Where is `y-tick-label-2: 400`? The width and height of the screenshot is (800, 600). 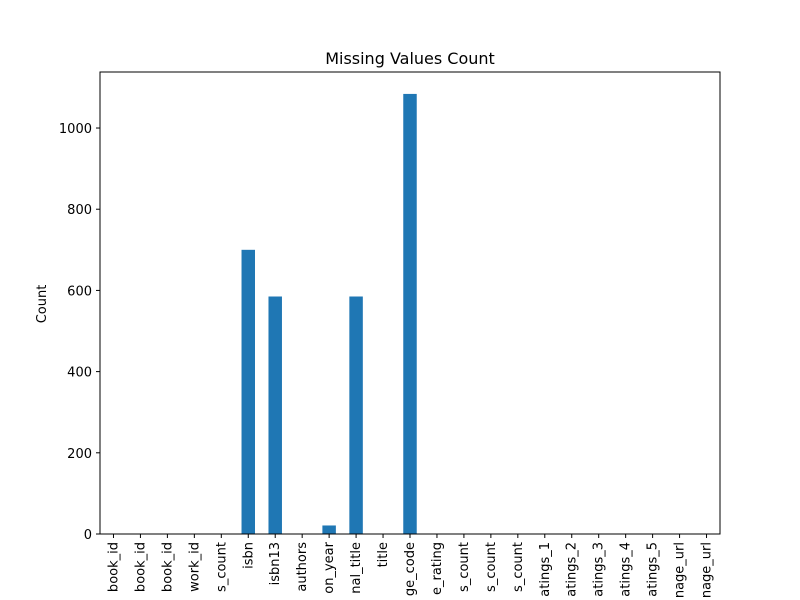
y-tick-label-2: 400 is located at coordinates (79, 373).